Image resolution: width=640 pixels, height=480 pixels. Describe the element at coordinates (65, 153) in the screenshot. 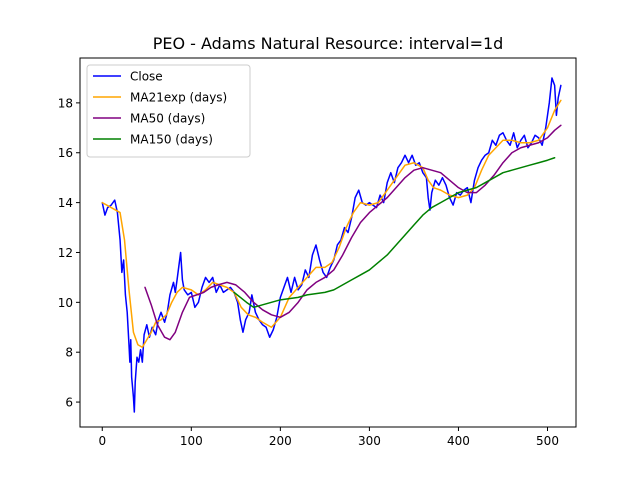

I see `y-tick-label-5: 16` at that location.